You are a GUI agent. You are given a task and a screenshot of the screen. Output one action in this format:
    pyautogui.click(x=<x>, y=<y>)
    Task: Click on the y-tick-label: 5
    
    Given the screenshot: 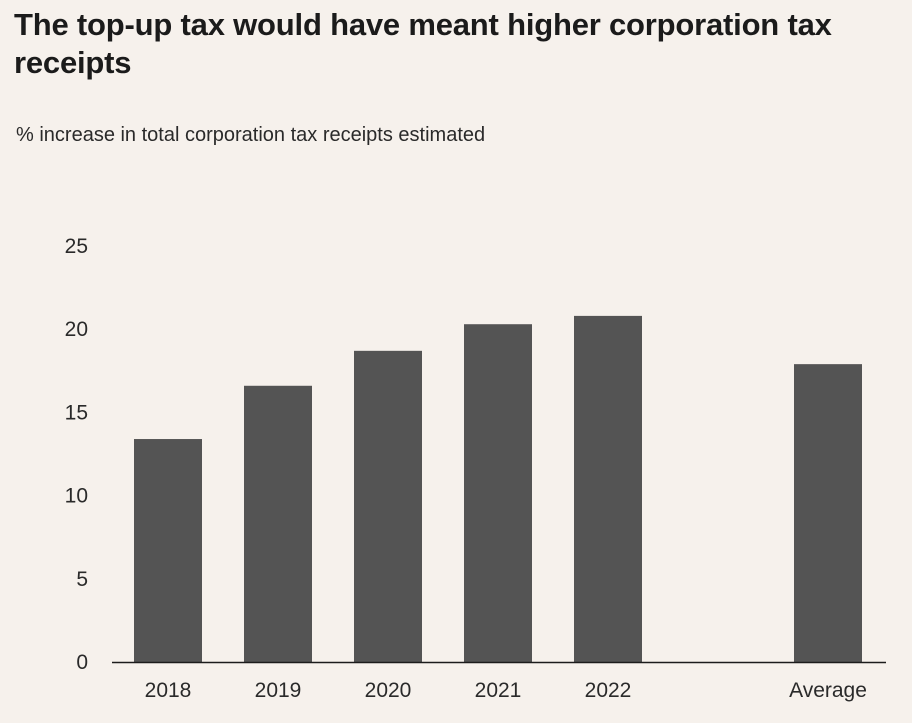 What is the action you would take?
    pyautogui.click(x=82, y=579)
    